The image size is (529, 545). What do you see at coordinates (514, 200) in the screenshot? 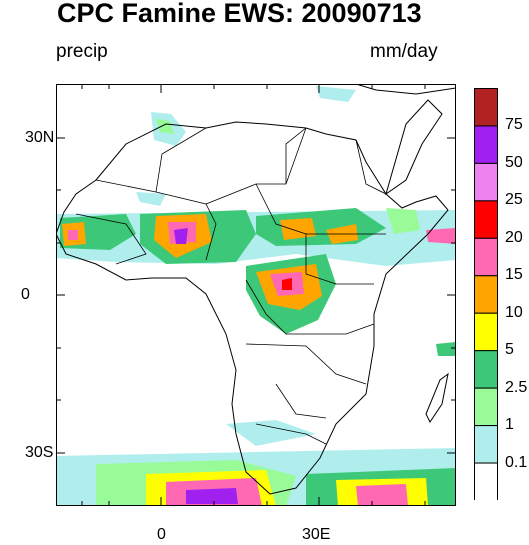
I see `colorbar-level-label: 25` at bounding box center [514, 200].